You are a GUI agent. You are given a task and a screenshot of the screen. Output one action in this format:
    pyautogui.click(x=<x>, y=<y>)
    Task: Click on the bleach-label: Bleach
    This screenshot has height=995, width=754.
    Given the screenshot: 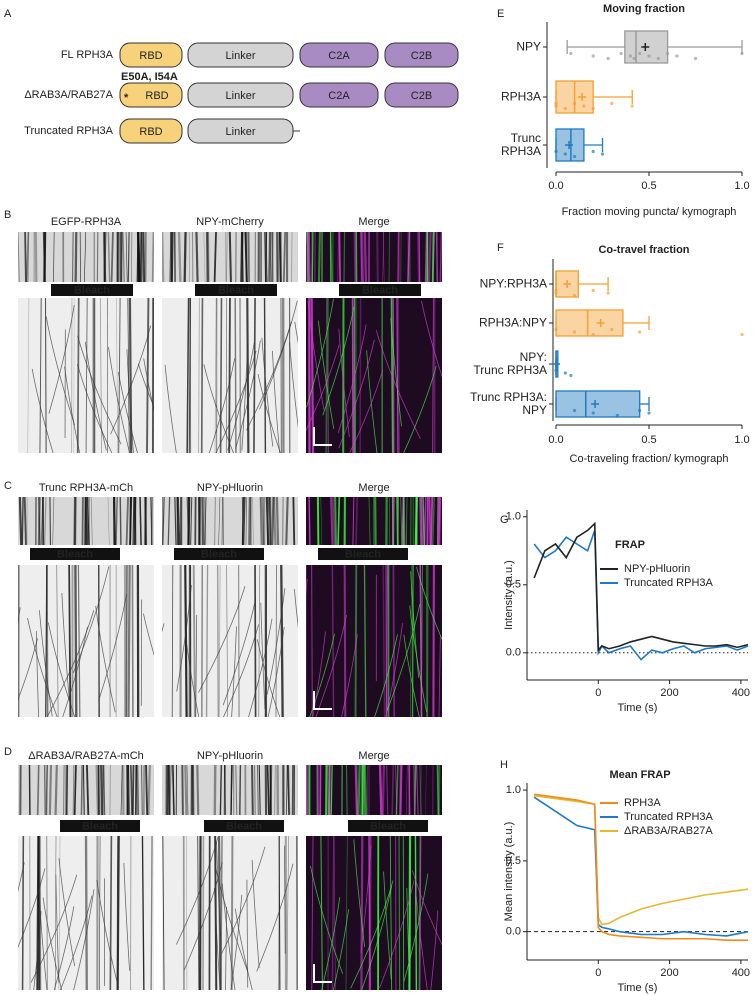 What is the action you would take?
    pyautogui.click(x=236, y=290)
    